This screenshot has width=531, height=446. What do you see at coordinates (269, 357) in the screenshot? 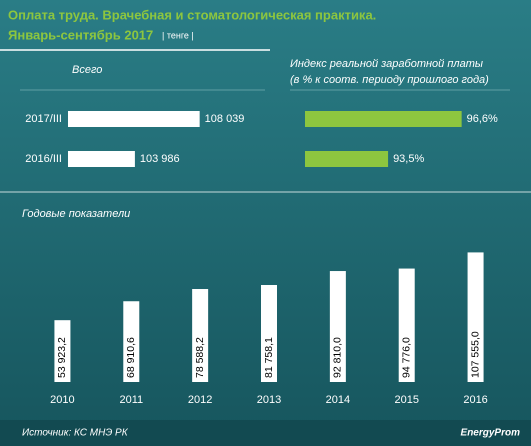
I see `value-label: 81 758,1` at bounding box center [269, 357].